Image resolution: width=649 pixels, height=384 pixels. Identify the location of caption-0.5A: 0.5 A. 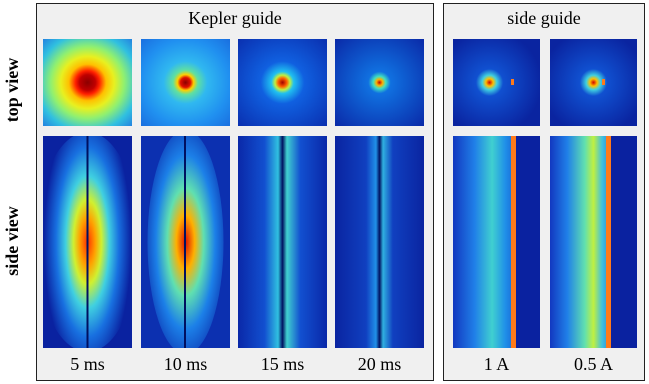
(593, 364).